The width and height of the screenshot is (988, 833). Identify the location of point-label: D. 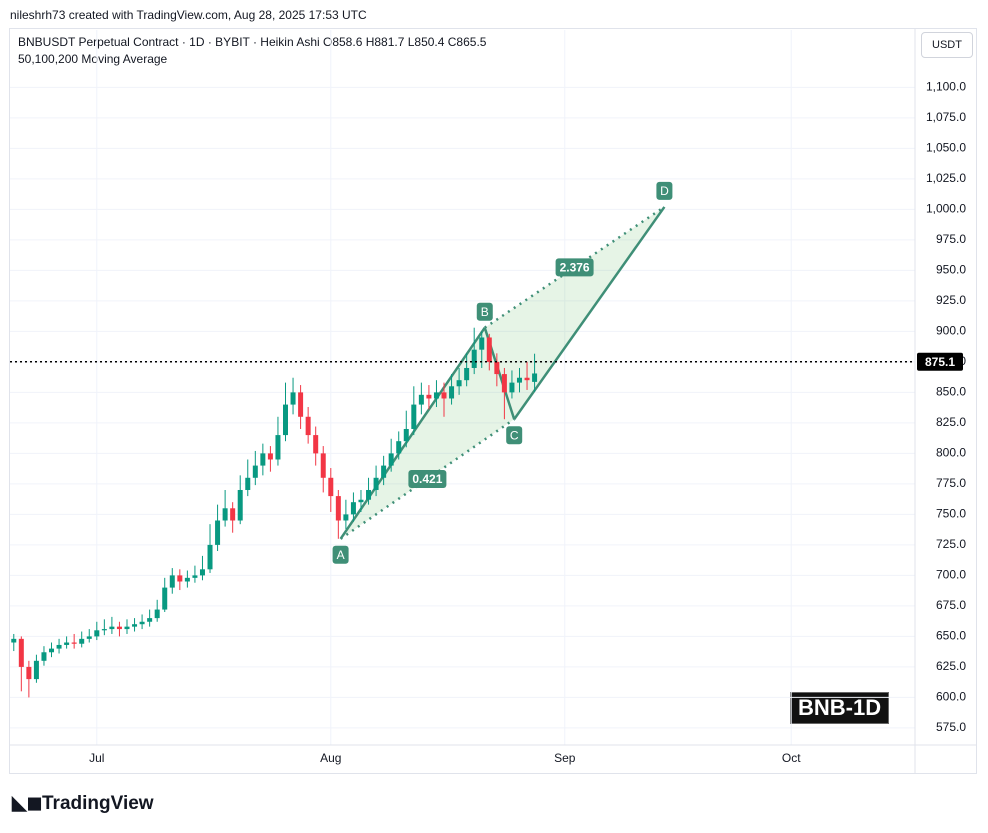
(664, 191).